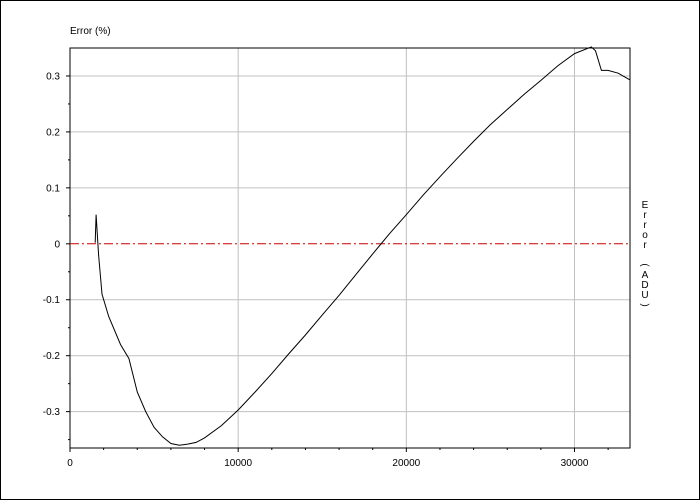 This screenshot has width=700, height=500. What do you see at coordinates (52, 300) in the screenshot?
I see `y-tick-label: -0.1` at bounding box center [52, 300].